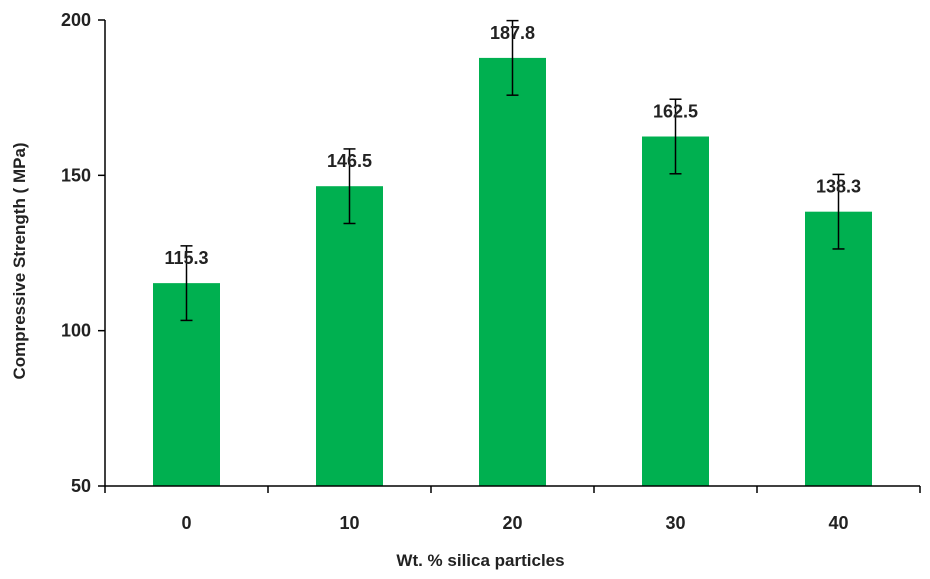 This screenshot has width=930, height=579. Describe the element at coordinates (838, 187) in the screenshot. I see `data-label: 138.3` at that location.